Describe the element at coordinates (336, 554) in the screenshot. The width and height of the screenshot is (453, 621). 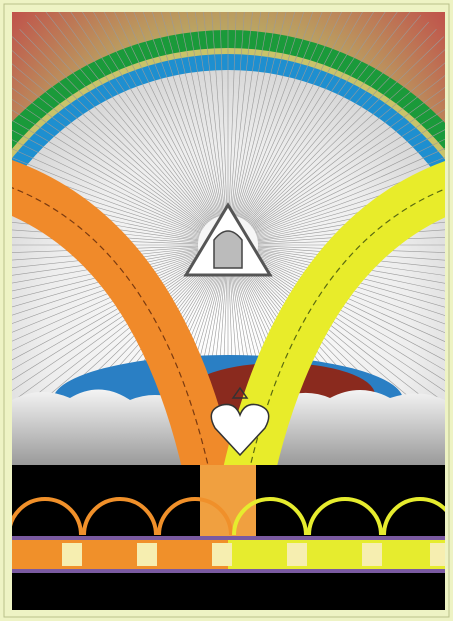
I see `strip-yellow` at that location.